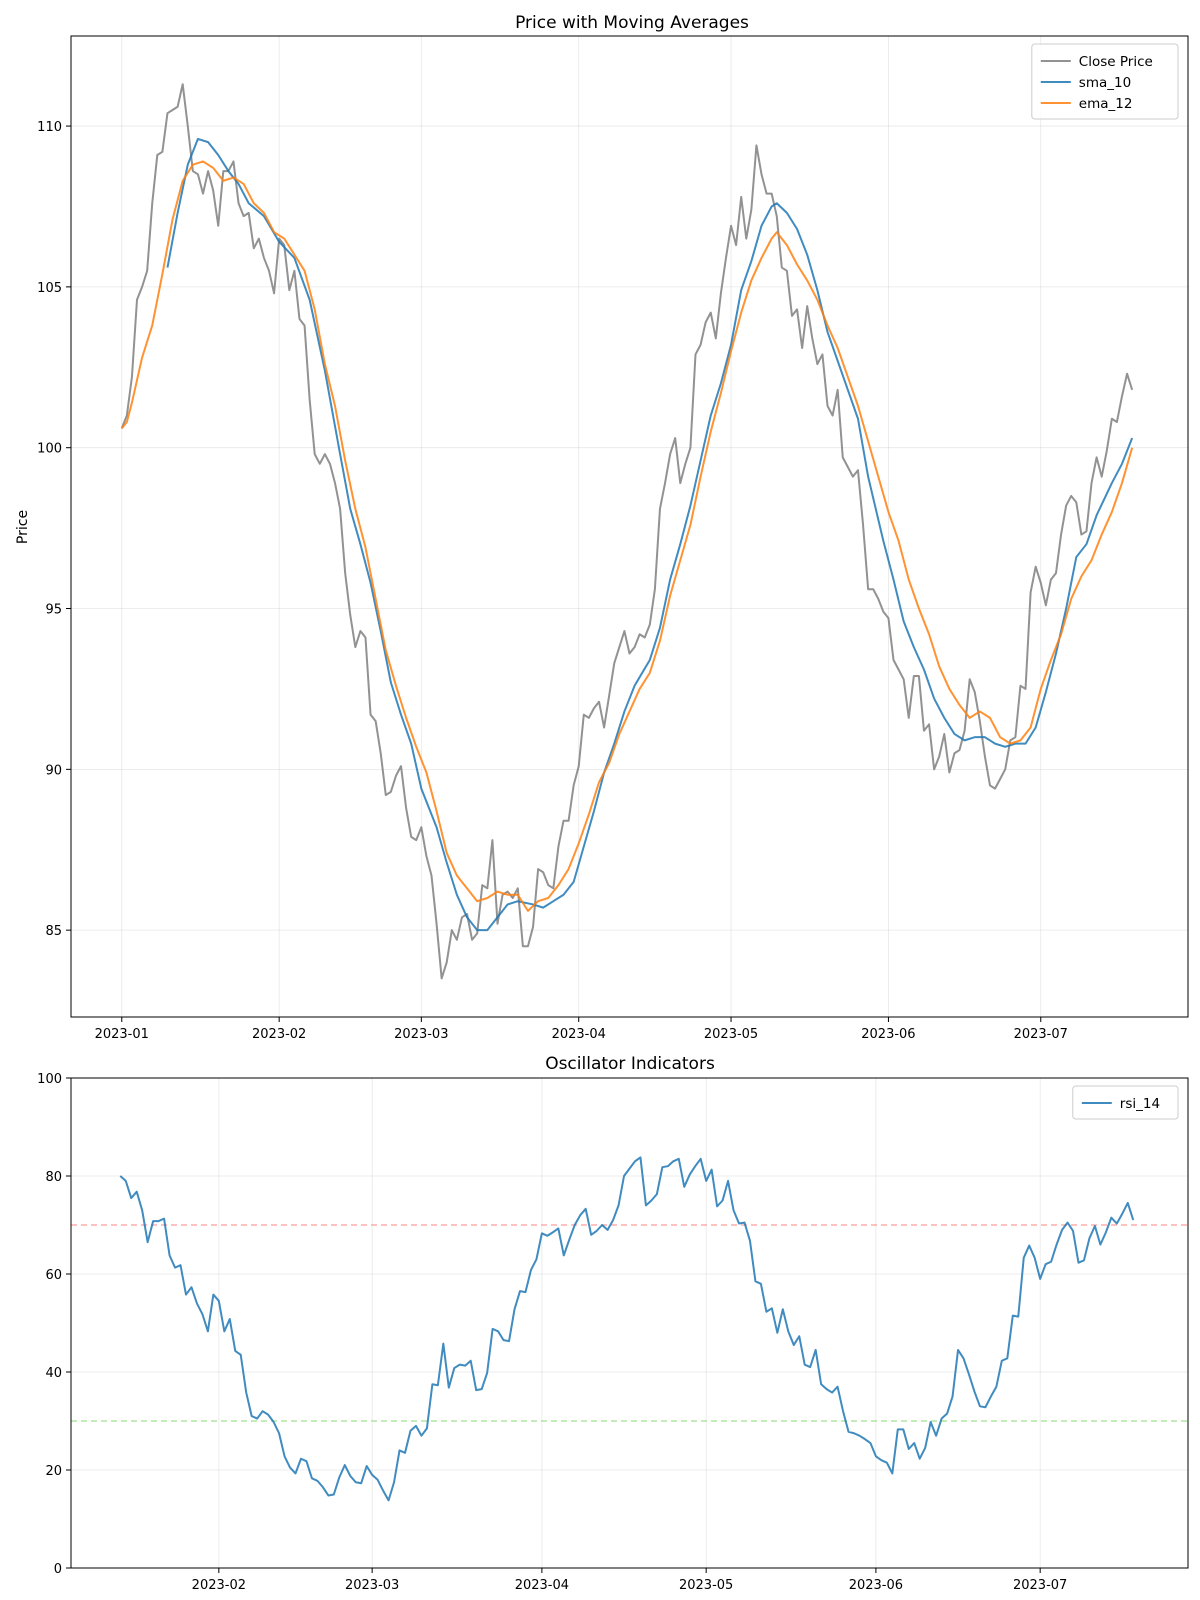 Image resolution: width=1200 pixels, height=1600 pixels. What do you see at coordinates (54, 529) in the screenshot?
I see `price-y-axis: 85 90 95 100 105 110` at bounding box center [54, 529].